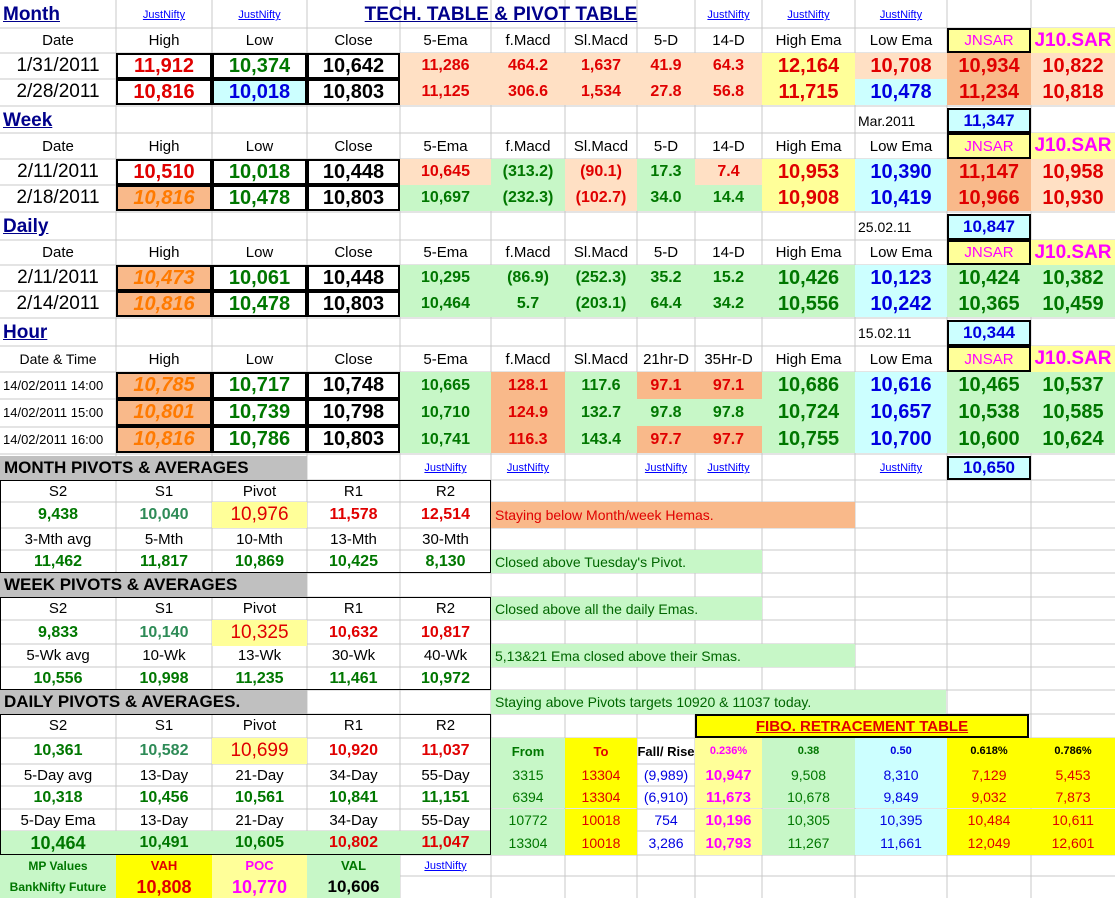 The width and height of the screenshot is (1115, 898). What do you see at coordinates (445, 725) in the screenshot?
I see `daily_pivots-header: R2` at bounding box center [445, 725].